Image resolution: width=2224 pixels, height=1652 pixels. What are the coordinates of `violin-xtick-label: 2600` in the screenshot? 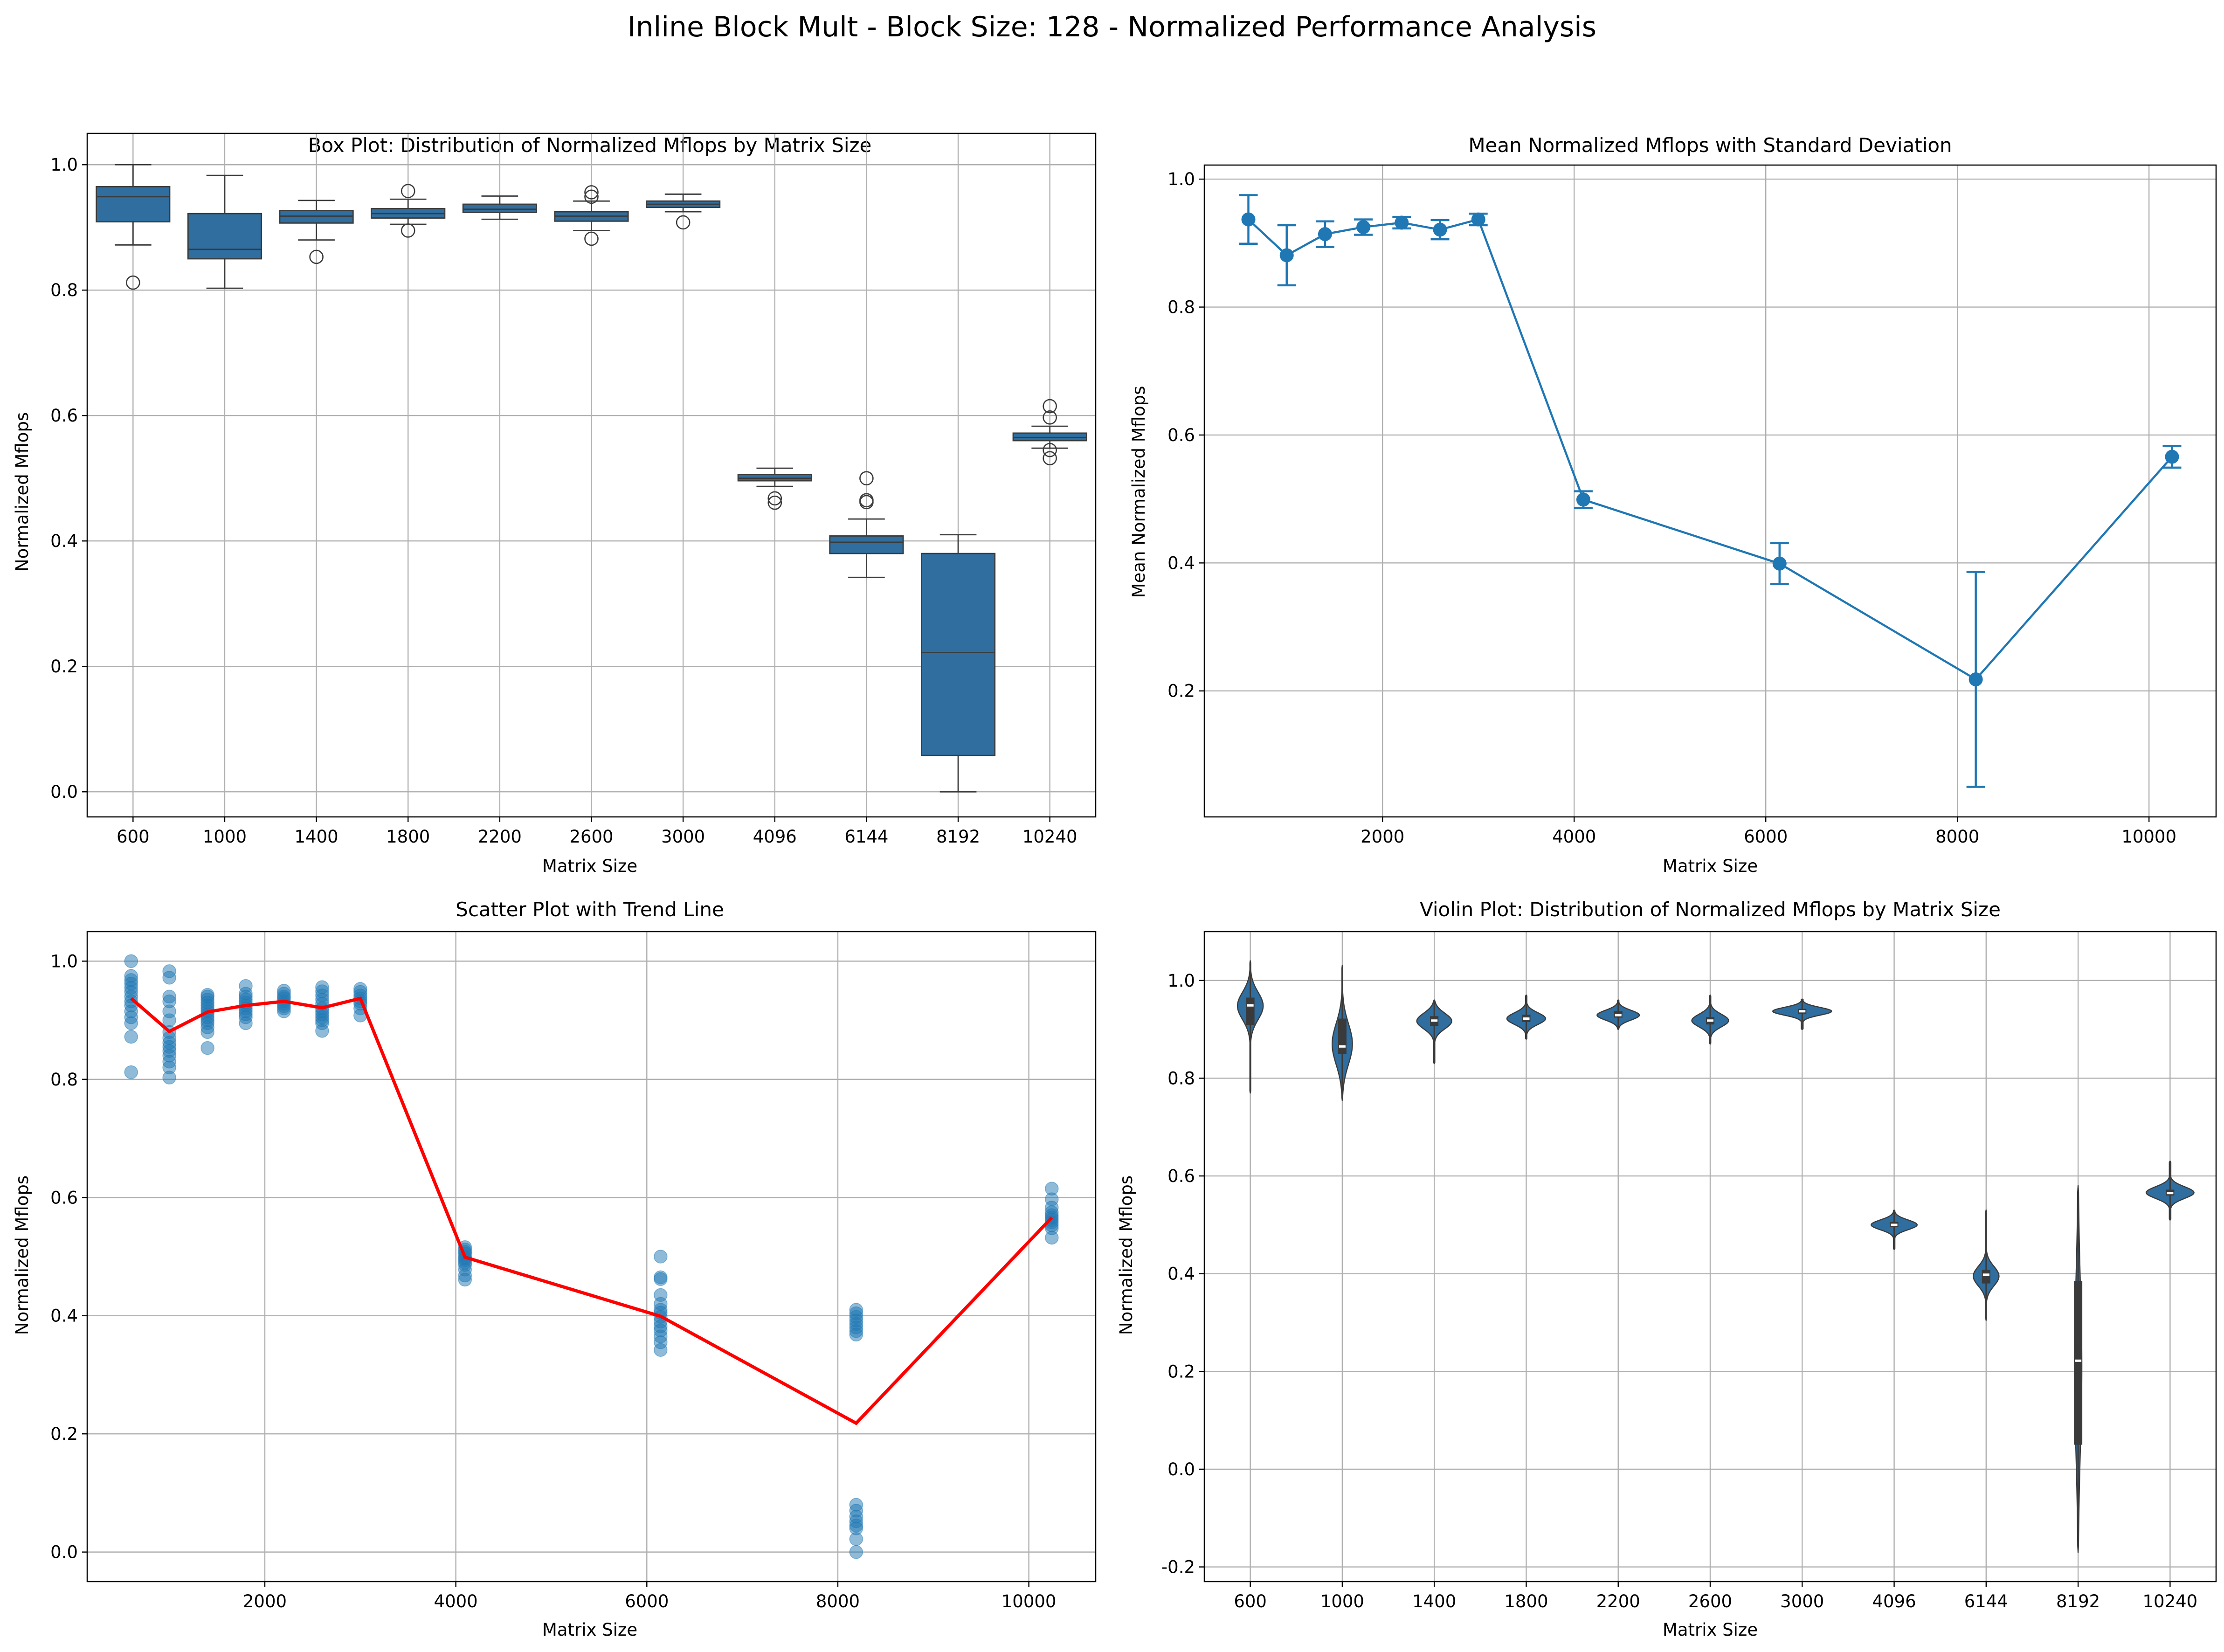 It's located at (1710, 1601).